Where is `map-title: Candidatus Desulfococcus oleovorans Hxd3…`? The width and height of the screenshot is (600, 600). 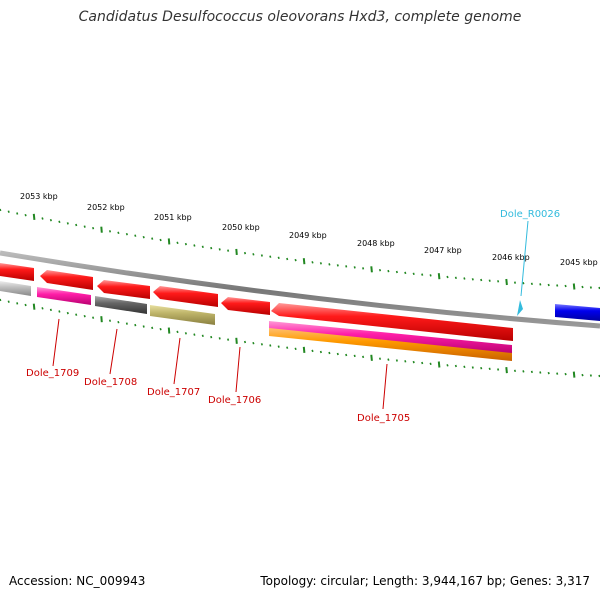
map-title: Candidatus Desulfococcus oleovorans Hxd3… is located at coordinates (300, 17).